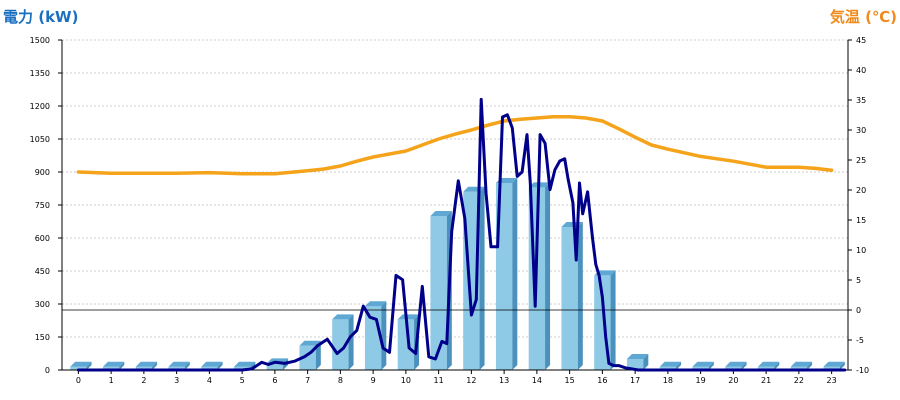  Describe the element at coordinates (78, 380) in the screenshot. I see `x-tick-label-0: 0` at that location.